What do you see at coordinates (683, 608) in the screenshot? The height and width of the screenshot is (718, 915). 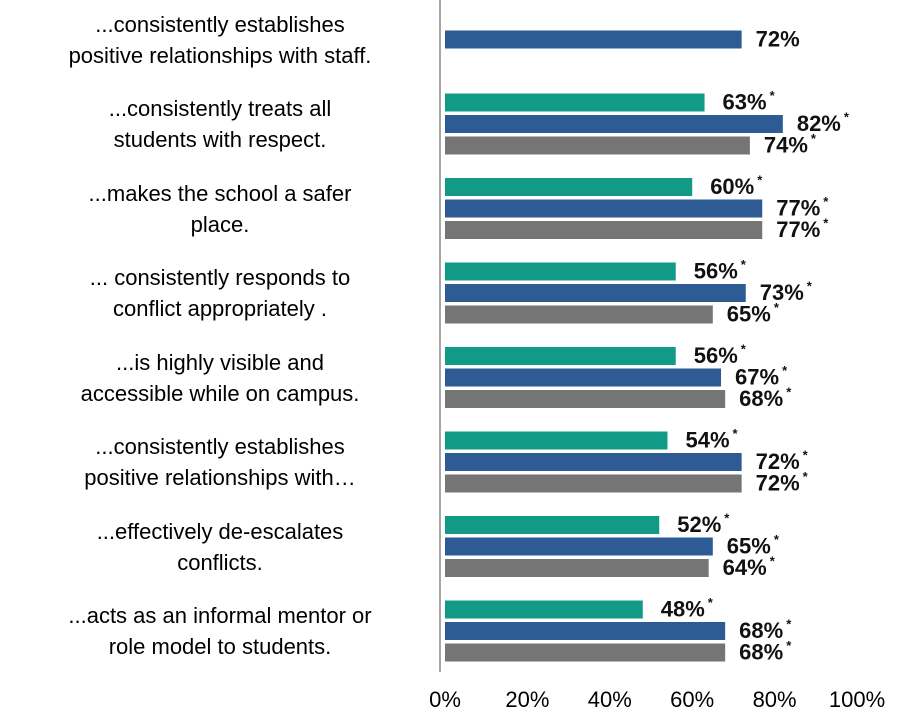 I see `value-label: 48%` at bounding box center [683, 608].